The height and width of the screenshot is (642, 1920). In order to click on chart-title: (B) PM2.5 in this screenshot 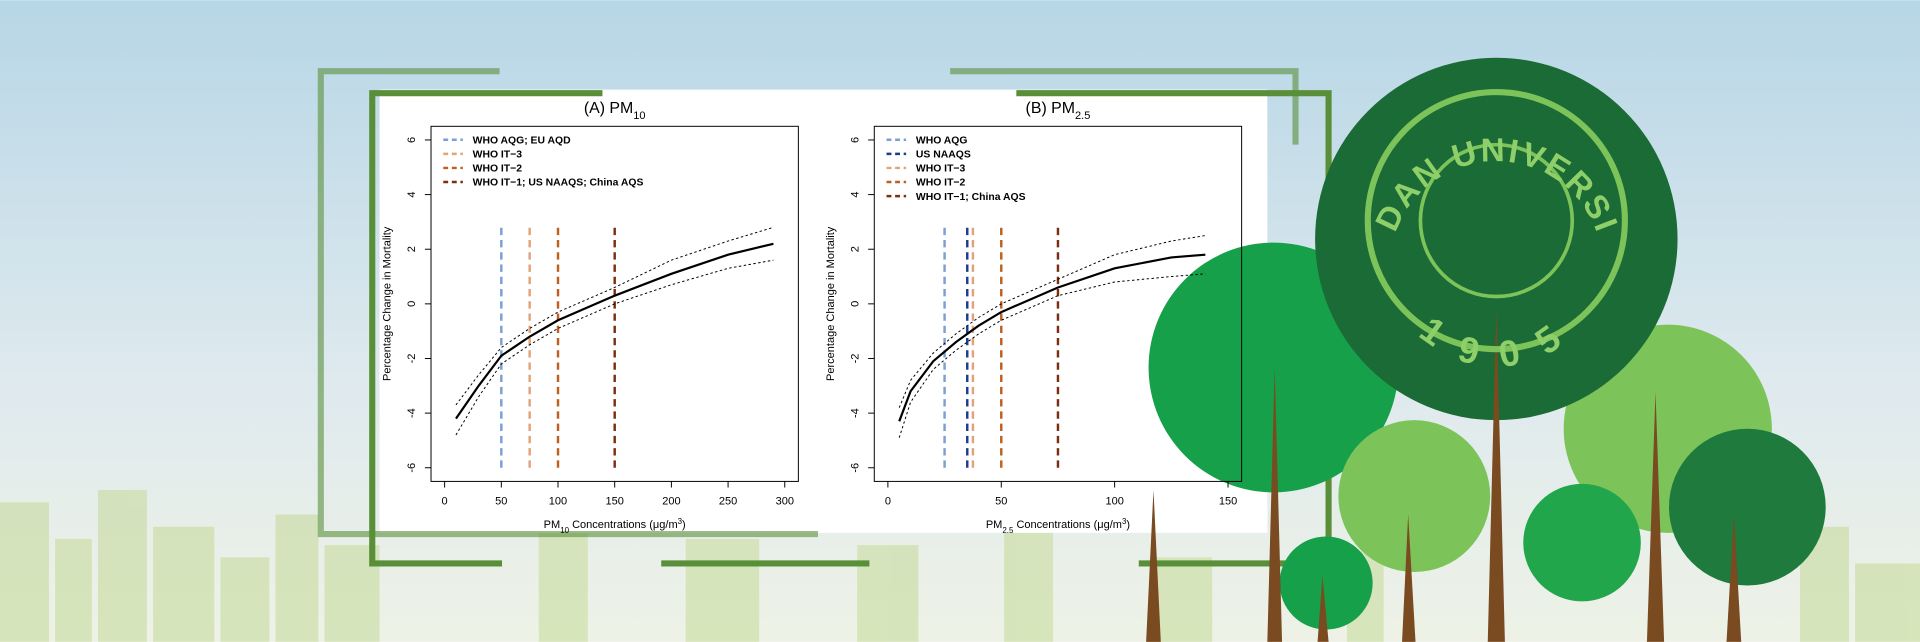, I will do `click(1058, 111)`.